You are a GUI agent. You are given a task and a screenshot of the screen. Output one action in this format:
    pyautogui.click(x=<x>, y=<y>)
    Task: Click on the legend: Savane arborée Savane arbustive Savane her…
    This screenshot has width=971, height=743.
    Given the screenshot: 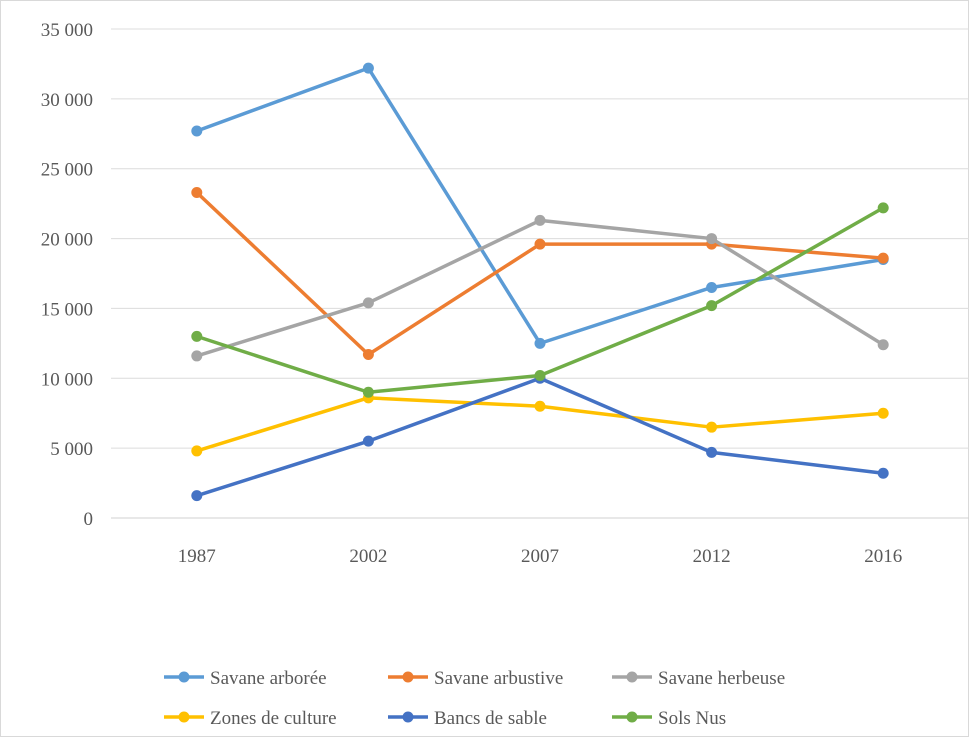 What is the action you would take?
    pyautogui.click(x=474, y=698)
    